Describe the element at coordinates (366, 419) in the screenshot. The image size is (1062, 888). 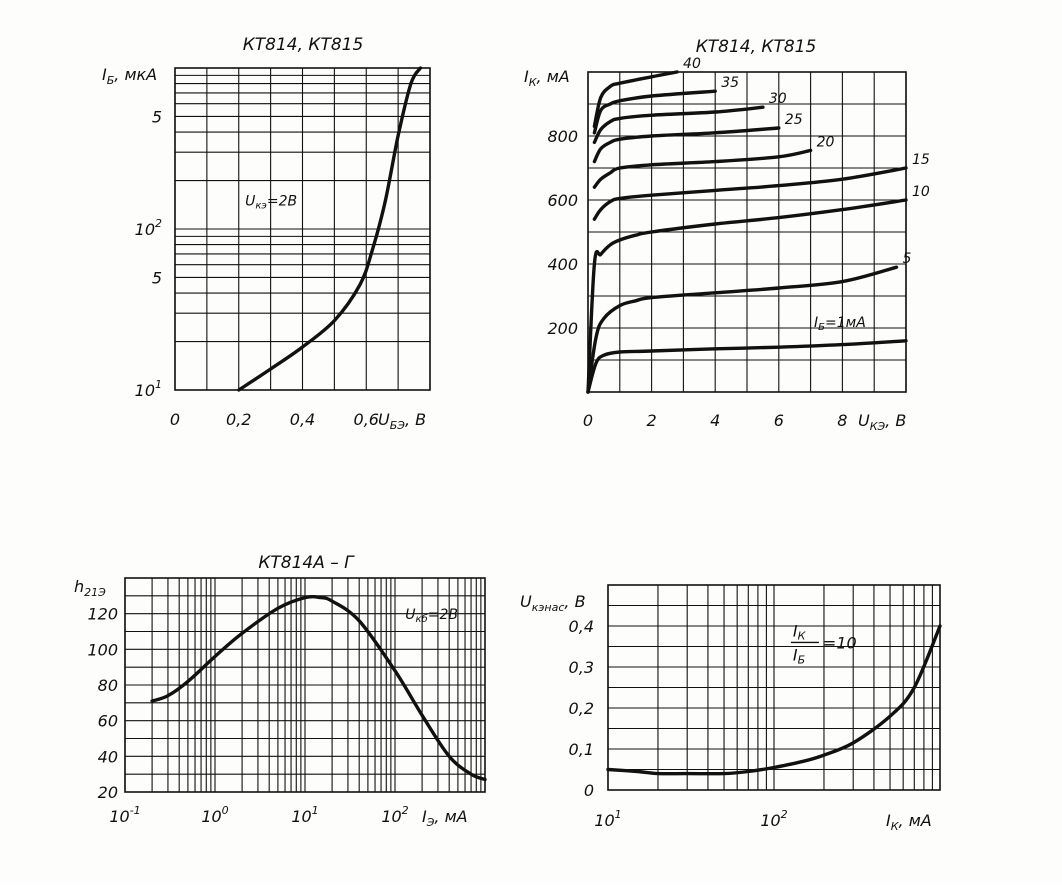
I see `x-tick-label: 0,6` at that location.